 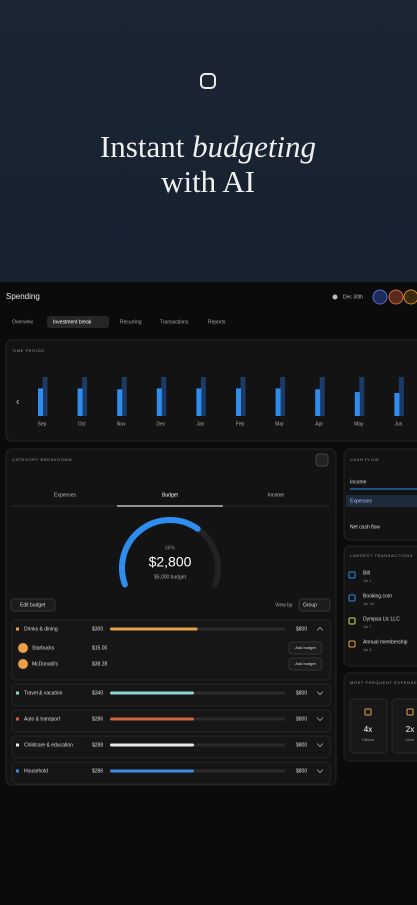 What do you see at coordinates (377, 596) in the screenshot?
I see `transaction-name: Booking.com` at bounding box center [377, 596].